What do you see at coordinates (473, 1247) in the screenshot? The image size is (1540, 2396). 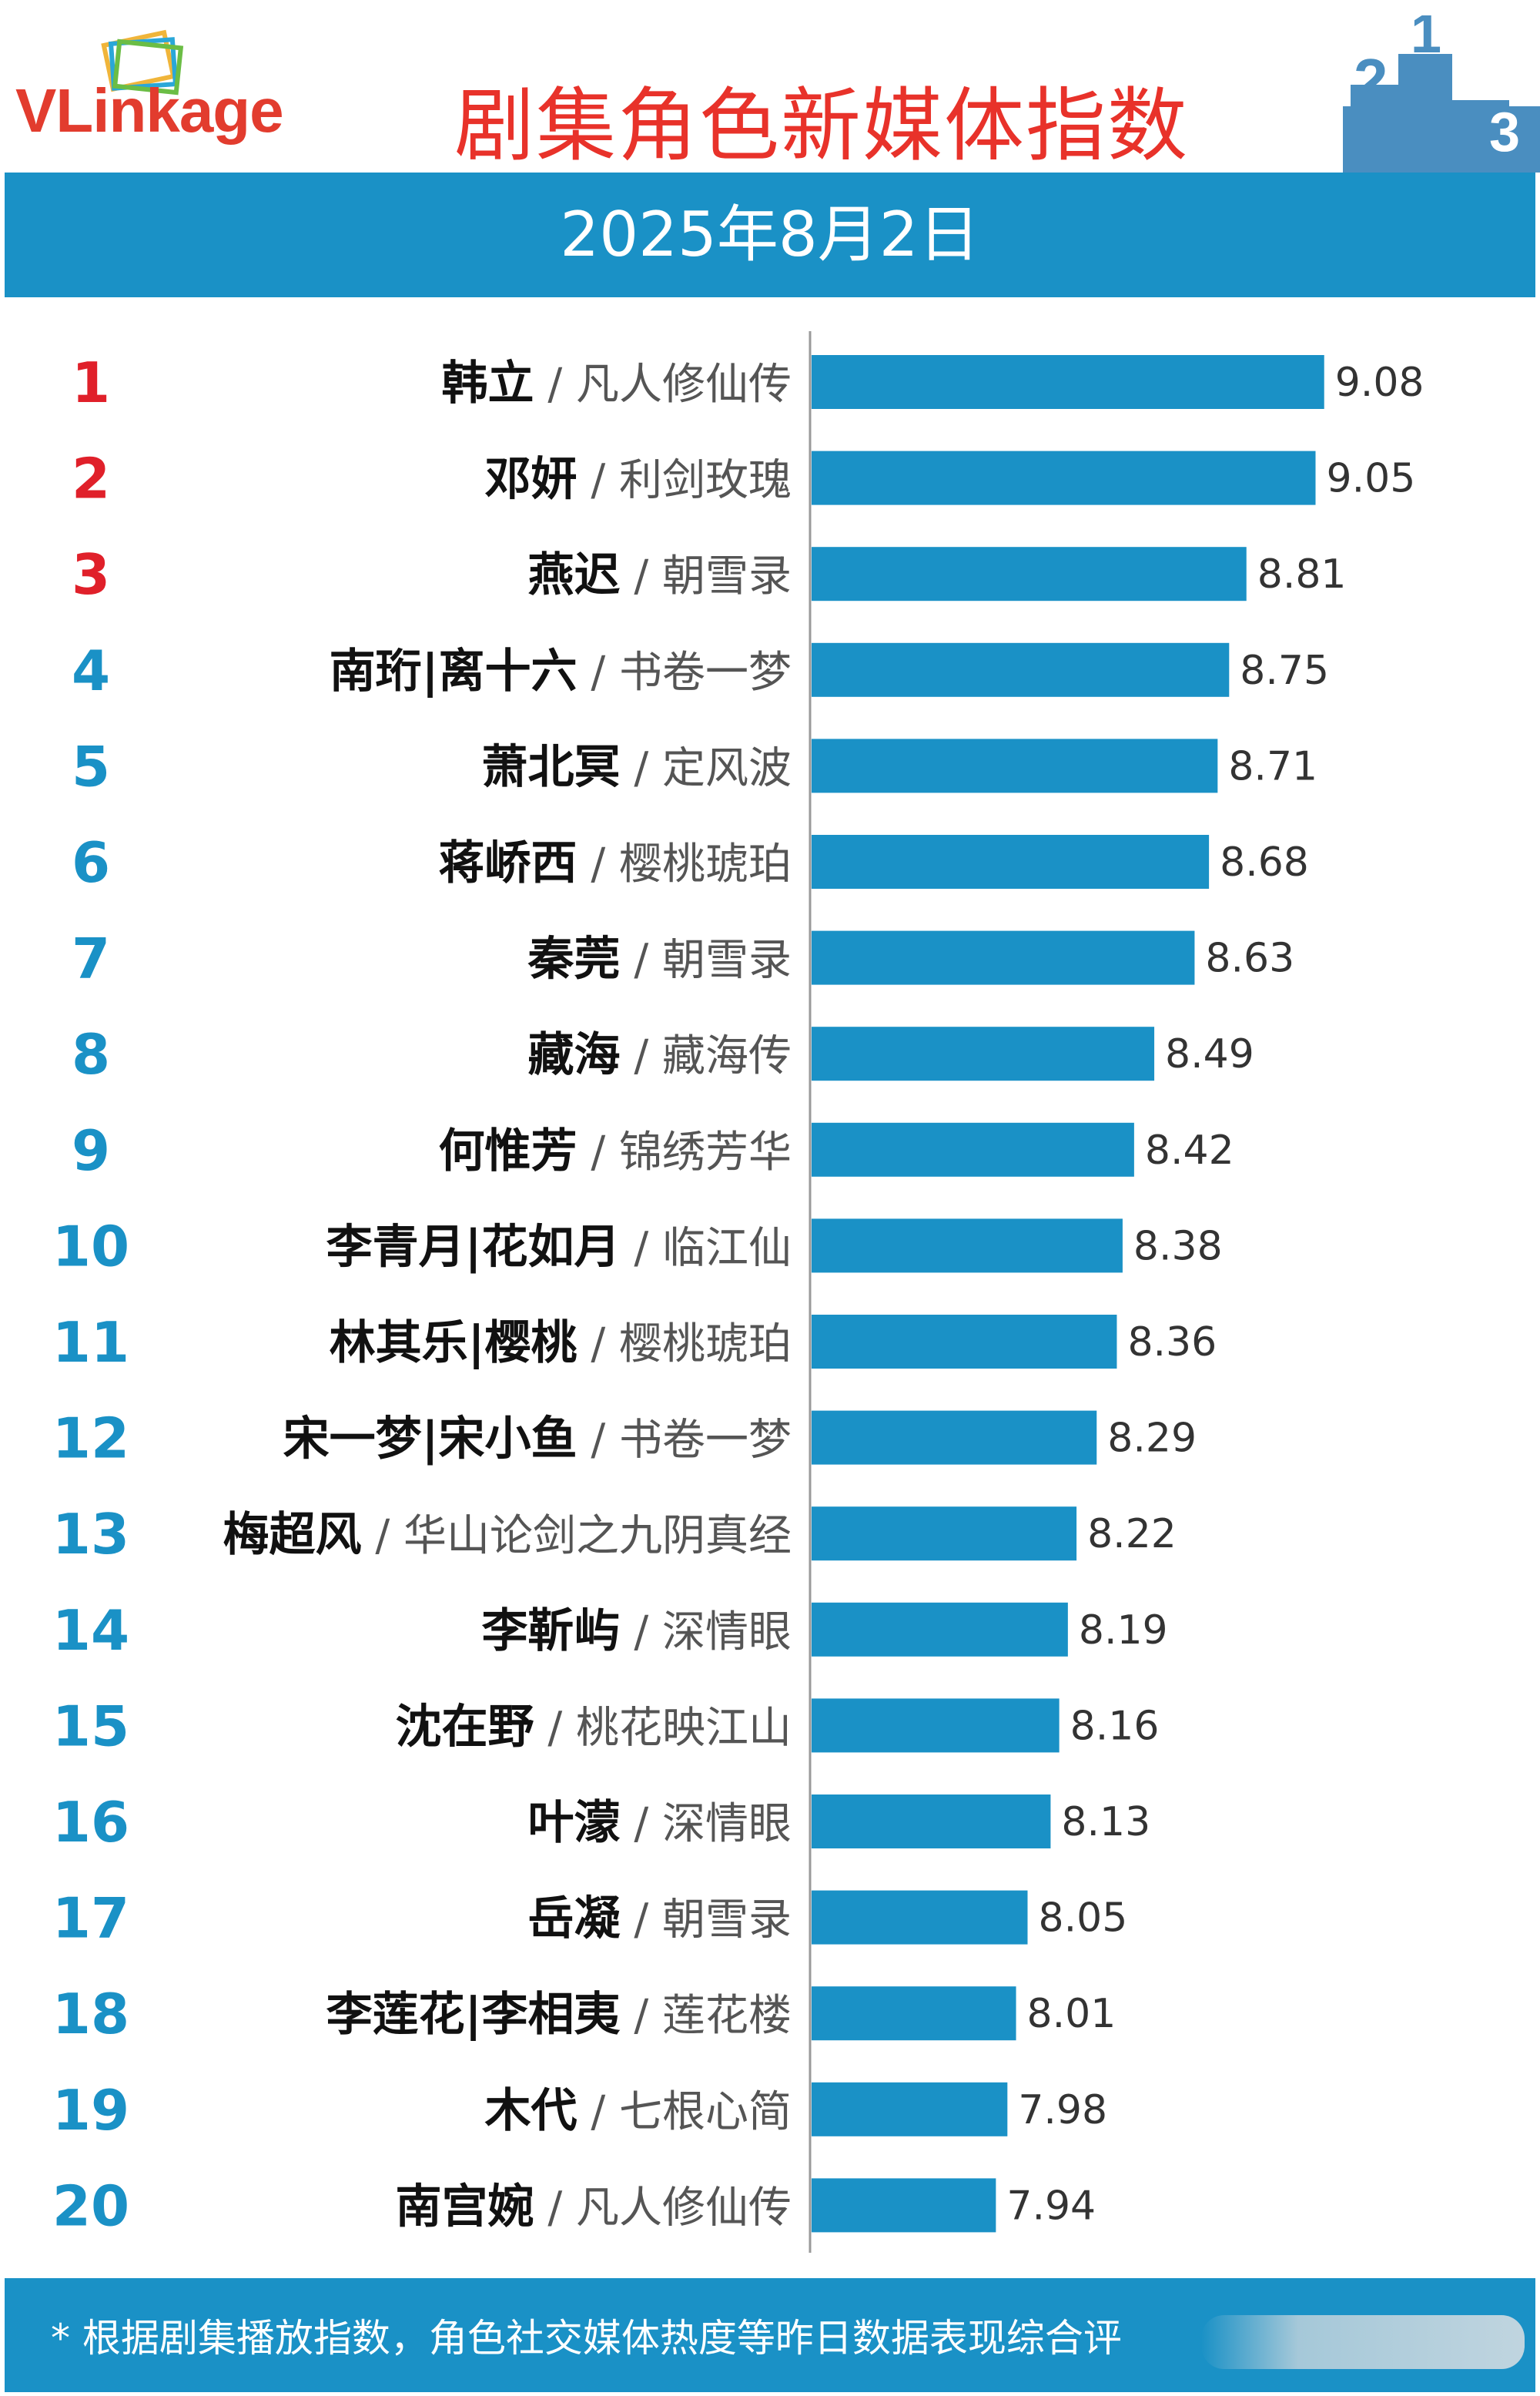 I see `character-name: 李青月|花如月` at bounding box center [473, 1247].